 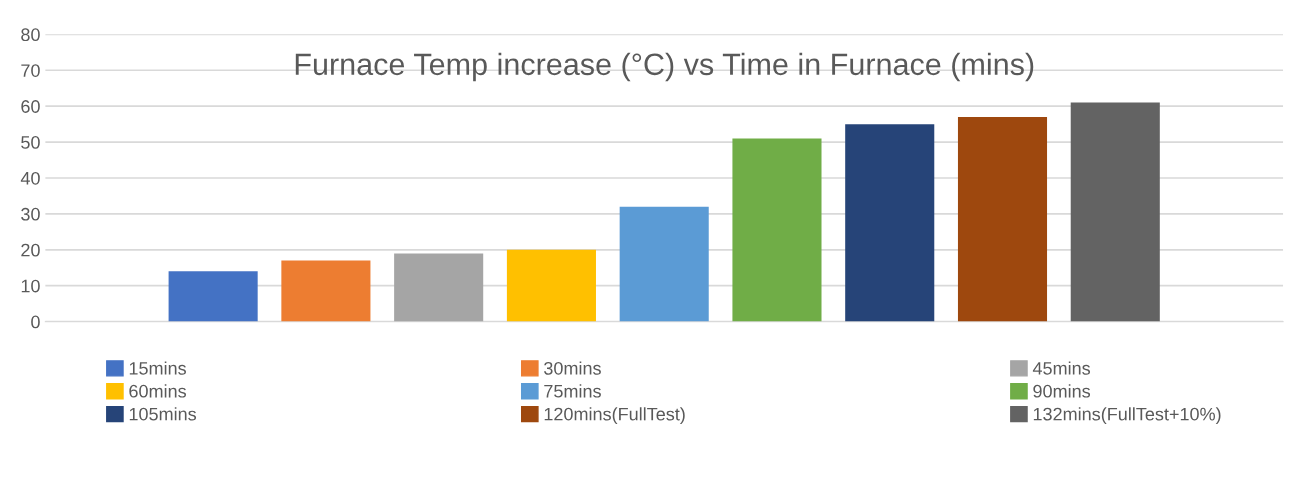 What do you see at coordinates (614, 416) in the screenshot?
I see `legend-label: 120mins(FullTest)` at bounding box center [614, 416].